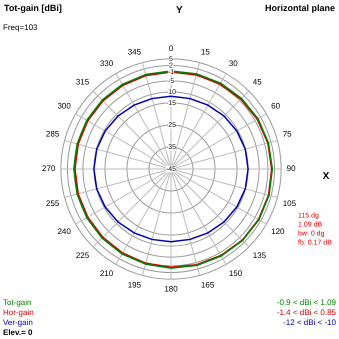  What do you see at coordinates (135, 52) in the screenshot?
I see `spoke-label: 345` at bounding box center [135, 52].